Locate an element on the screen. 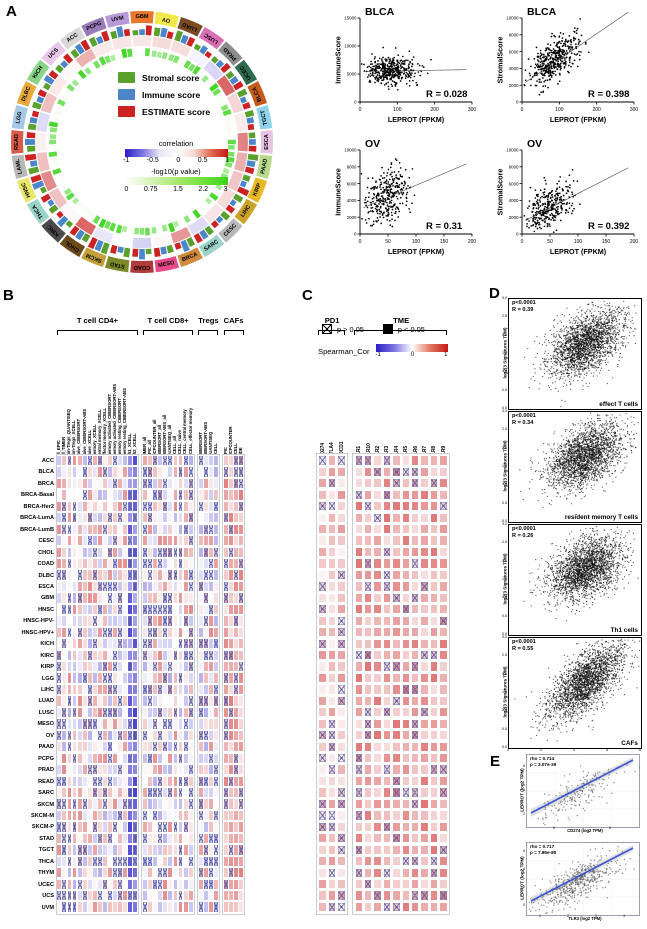 The height and width of the screenshot is (929, 647). circos-correlation-cell is located at coordinates (243, 142).